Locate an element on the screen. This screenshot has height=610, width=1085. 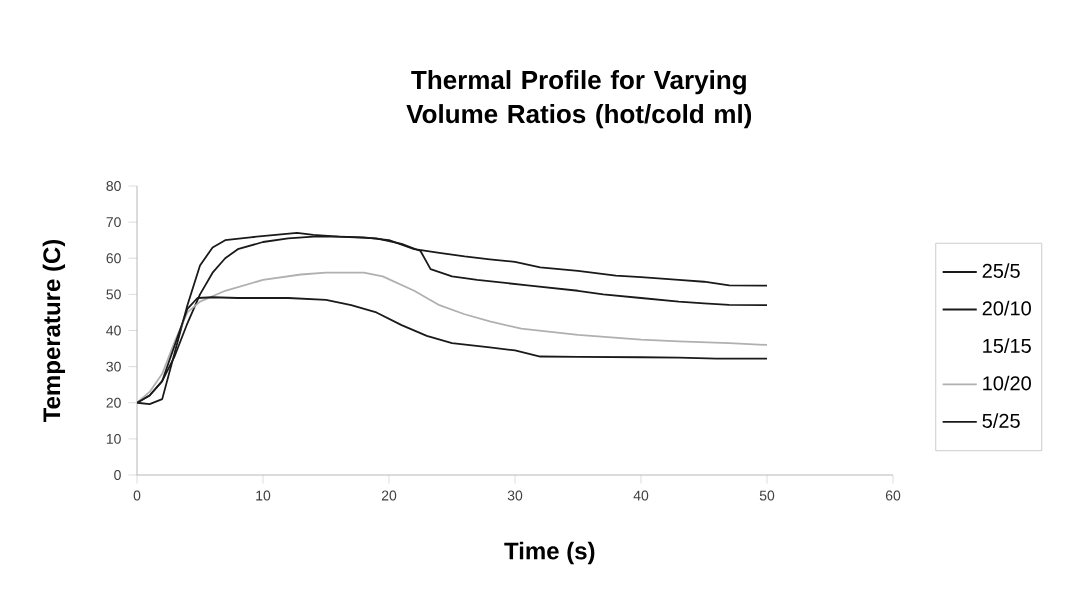
y-tick-label: 20 is located at coordinates (113, 402).